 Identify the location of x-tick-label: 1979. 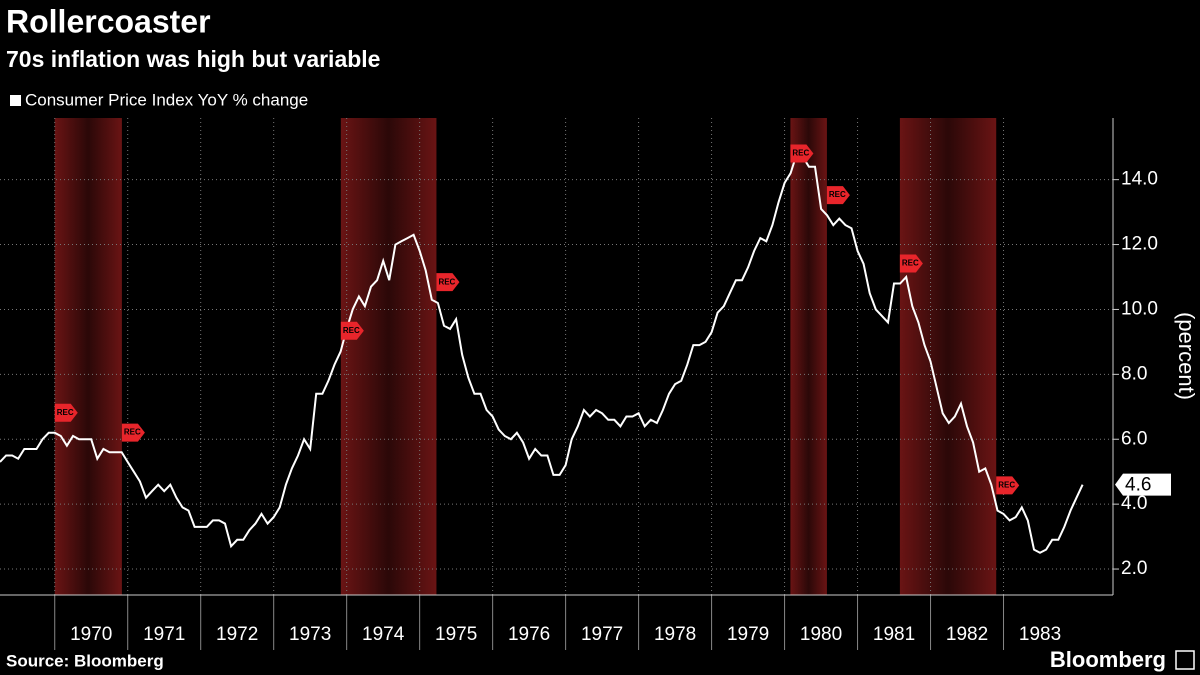
(748, 634).